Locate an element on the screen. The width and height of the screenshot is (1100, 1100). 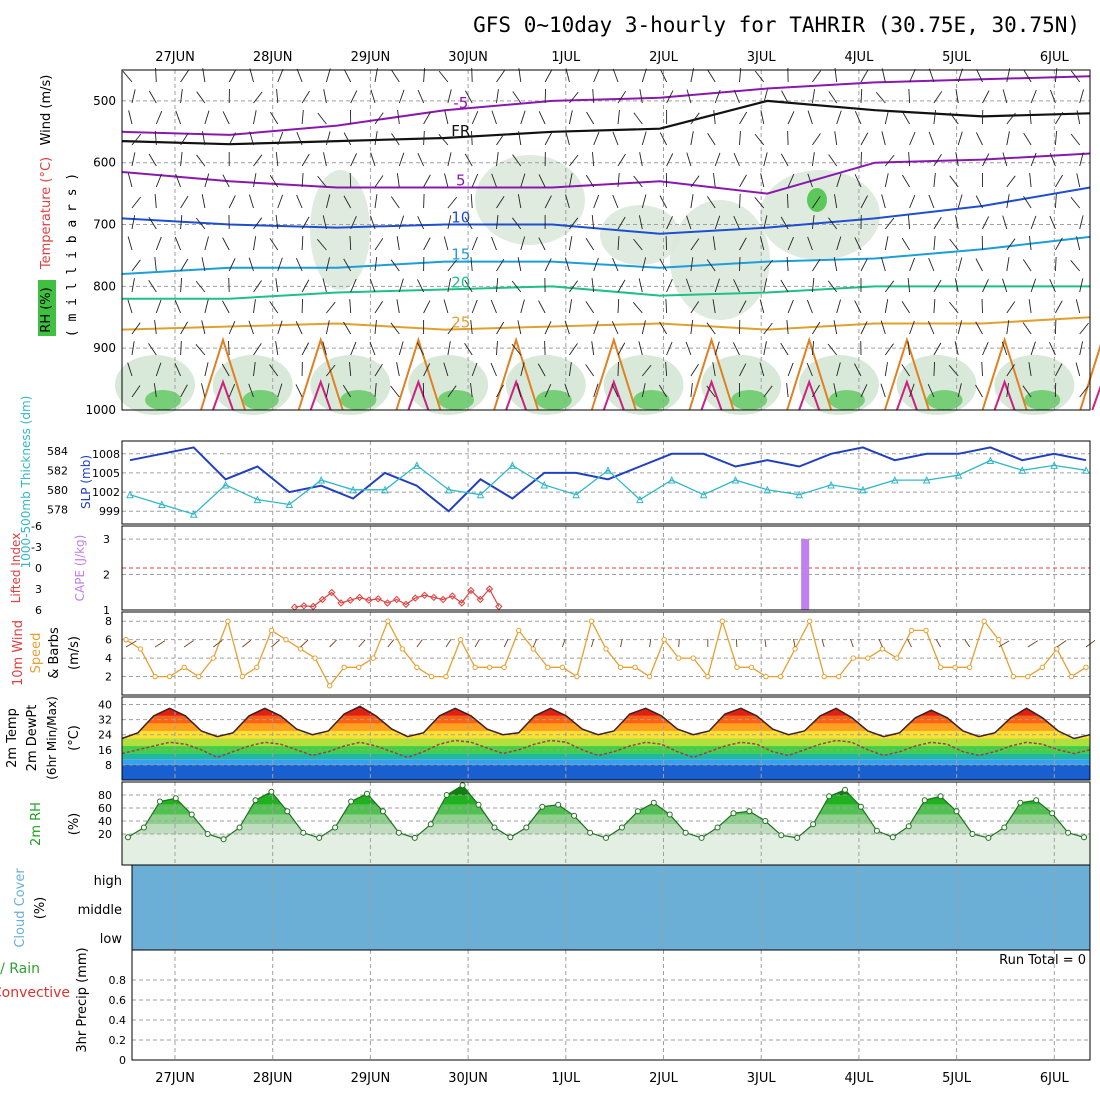
rh-patch is located at coordinates (456, 400).